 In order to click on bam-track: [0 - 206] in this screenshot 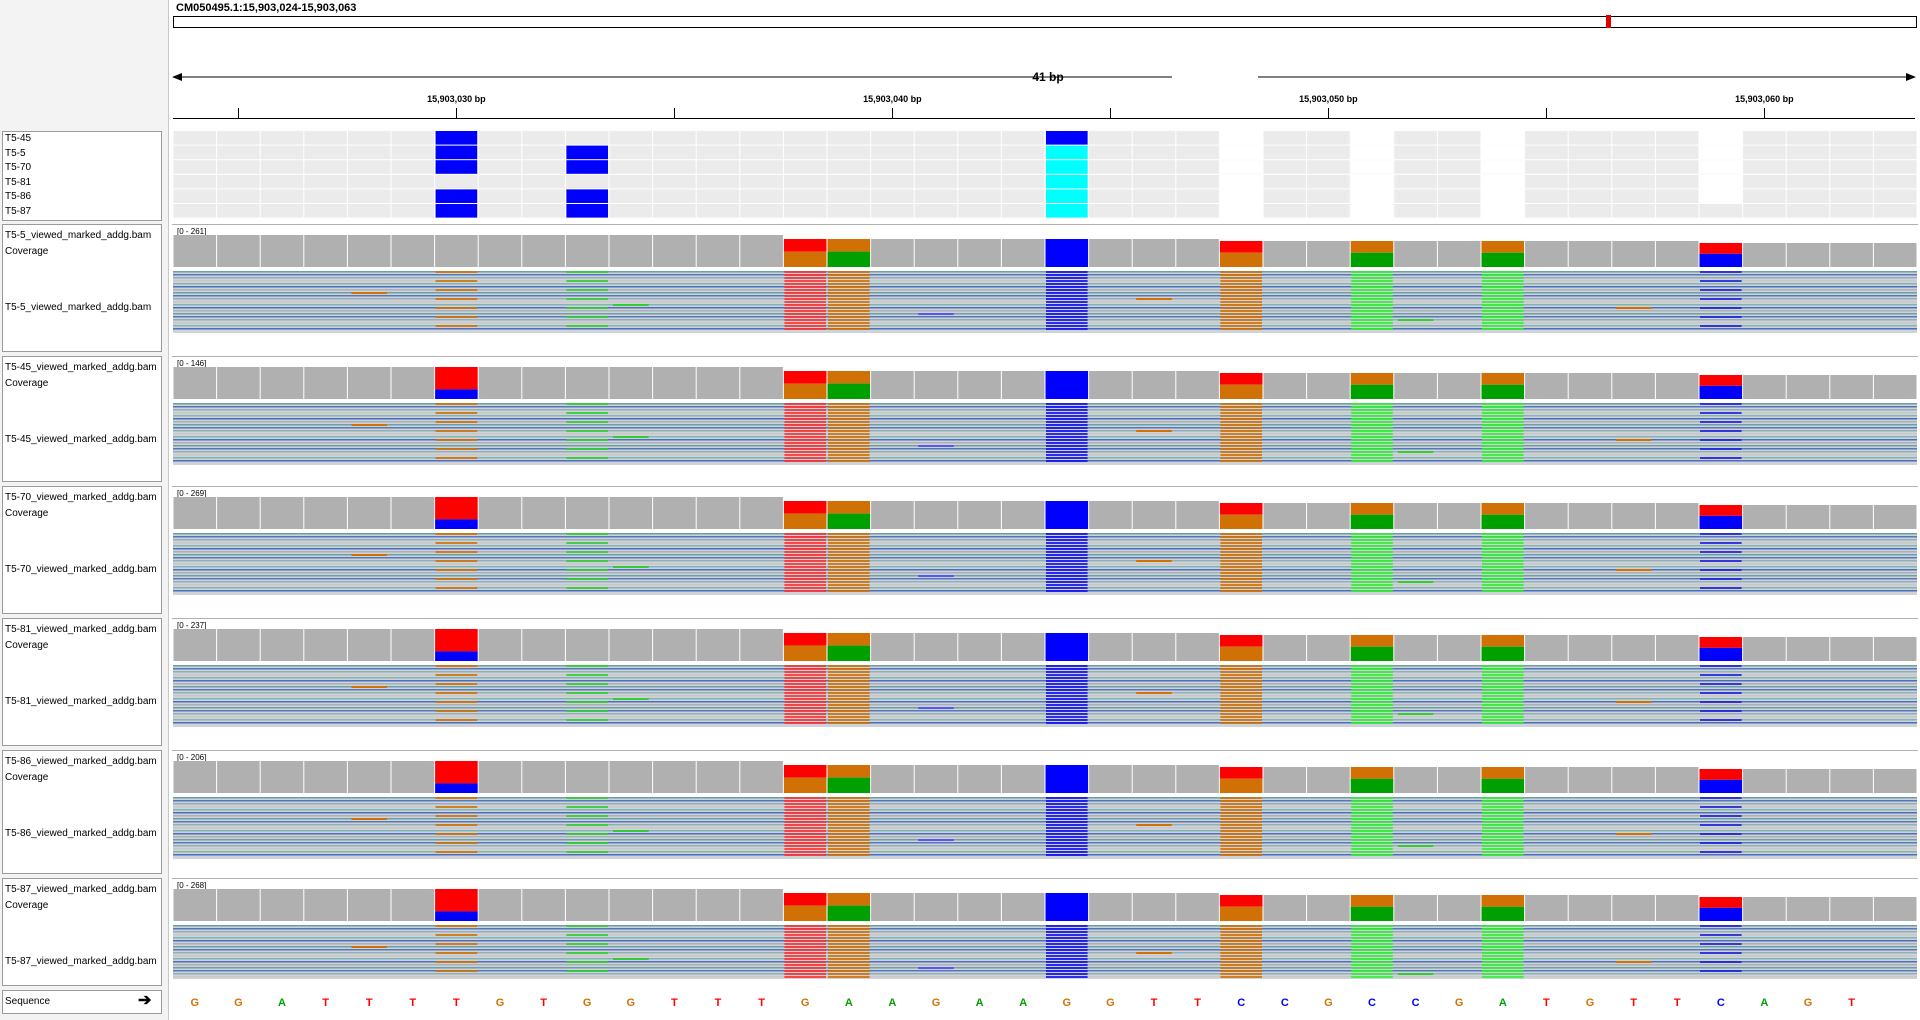, I will do `click(1045, 812)`.